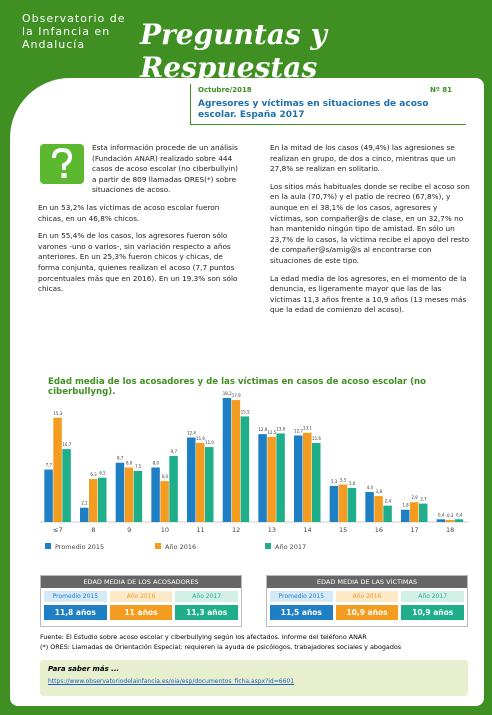  What do you see at coordinates (58, 530) in the screenshot?
I see `x-tick-label: ≤7` at bounding box center [58, 530].